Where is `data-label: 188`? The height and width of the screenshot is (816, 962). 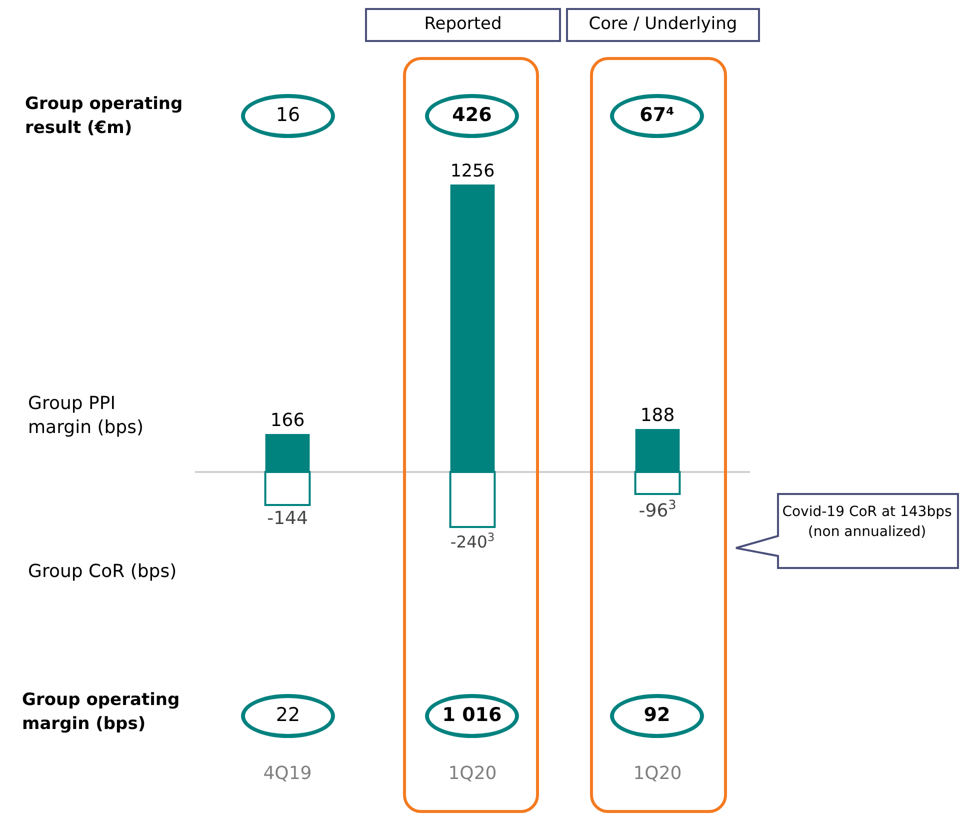 data-label: 188 is located at coordinates (657, 415).